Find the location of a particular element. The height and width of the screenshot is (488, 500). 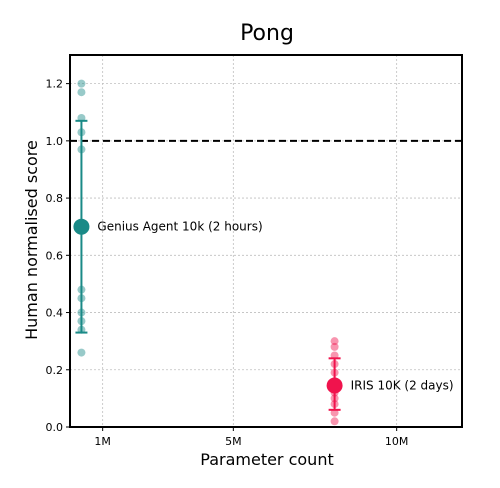

y-tick-label: 1.0 is located at coordinates (55, 141).